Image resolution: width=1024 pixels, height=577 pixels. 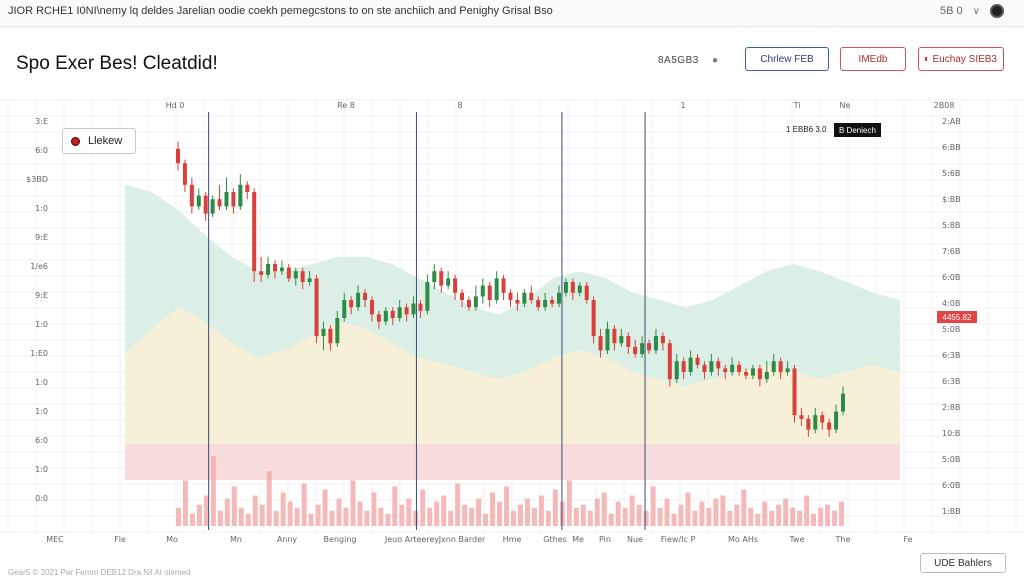 I want to click on volume-bars, so click(x=510, y=491).